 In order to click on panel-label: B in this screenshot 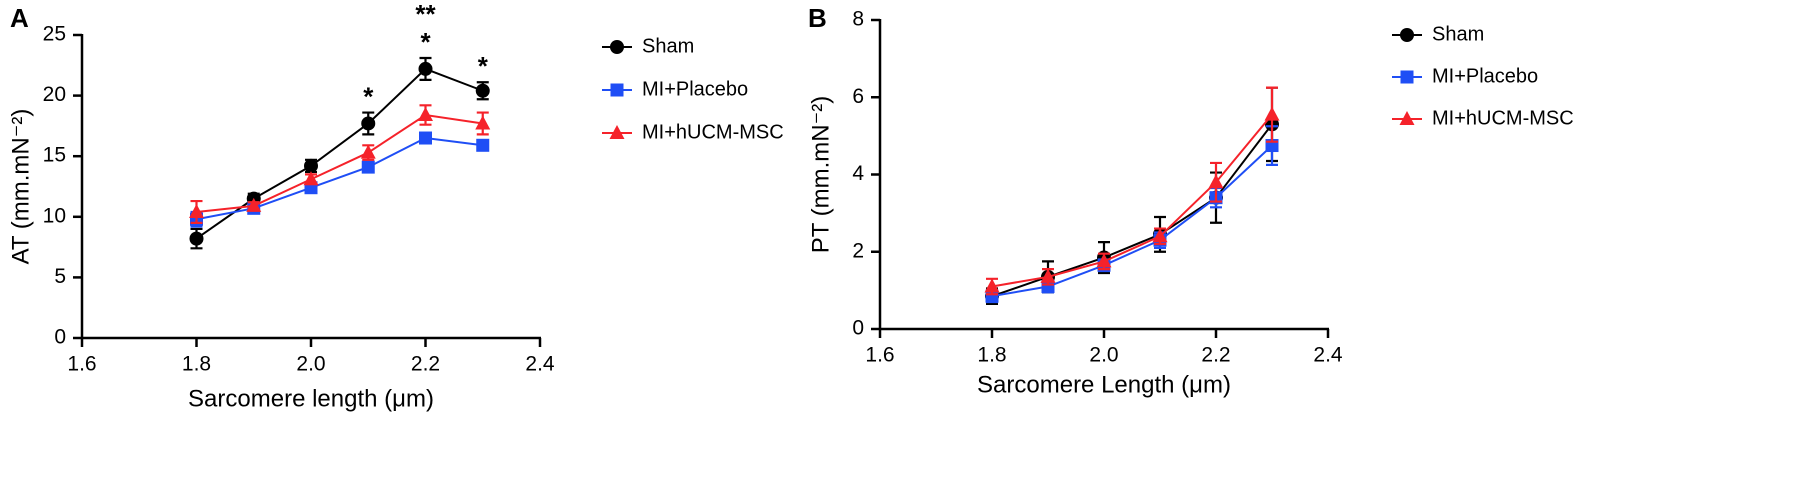, I will do `click(817, 18)`.